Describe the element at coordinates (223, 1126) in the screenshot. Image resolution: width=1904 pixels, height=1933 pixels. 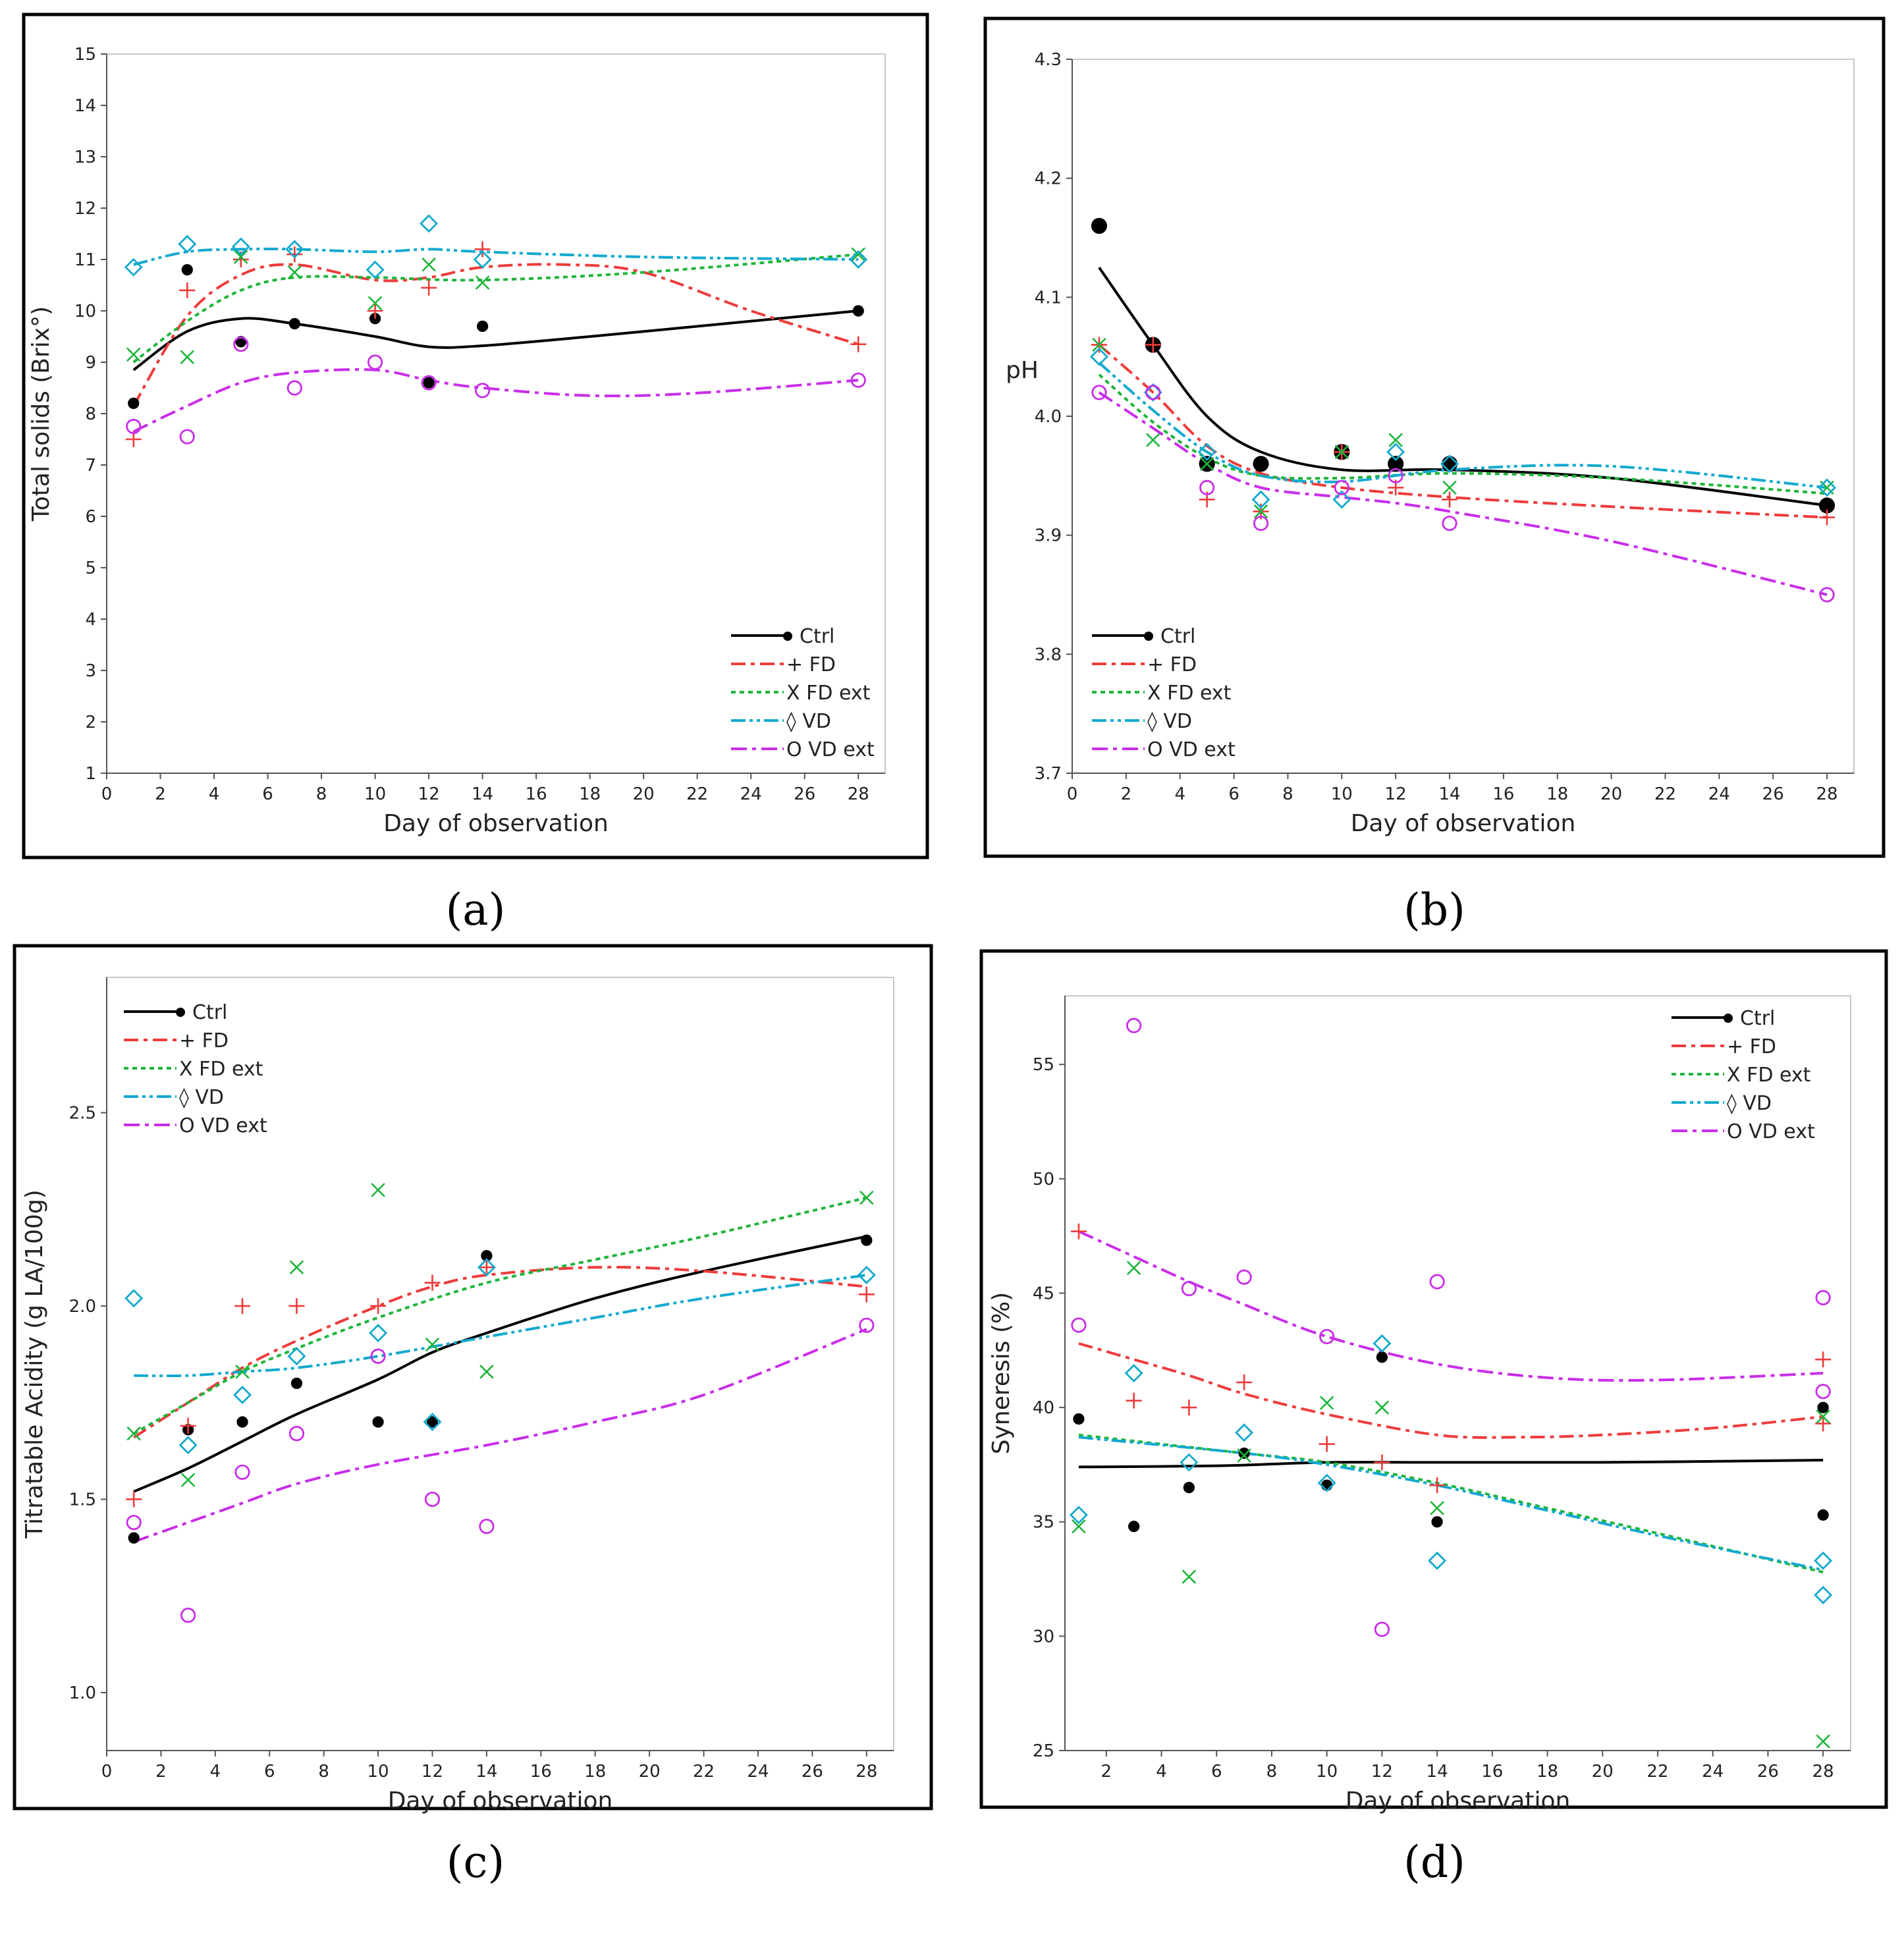
I see `legend-label-vd-ext: O VD ext` at that location.